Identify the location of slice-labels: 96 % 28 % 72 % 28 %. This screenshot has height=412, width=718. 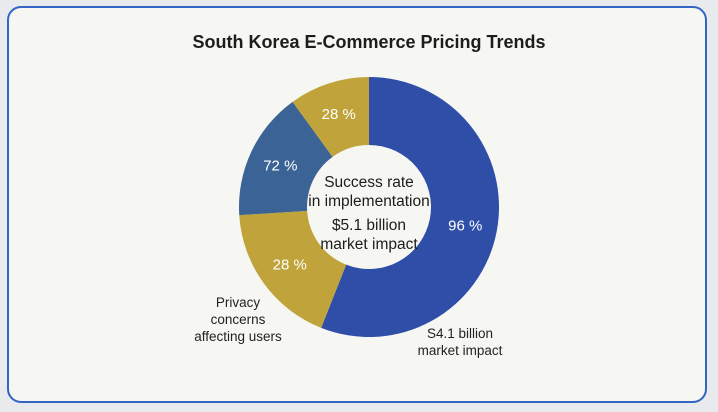
(372, 190).